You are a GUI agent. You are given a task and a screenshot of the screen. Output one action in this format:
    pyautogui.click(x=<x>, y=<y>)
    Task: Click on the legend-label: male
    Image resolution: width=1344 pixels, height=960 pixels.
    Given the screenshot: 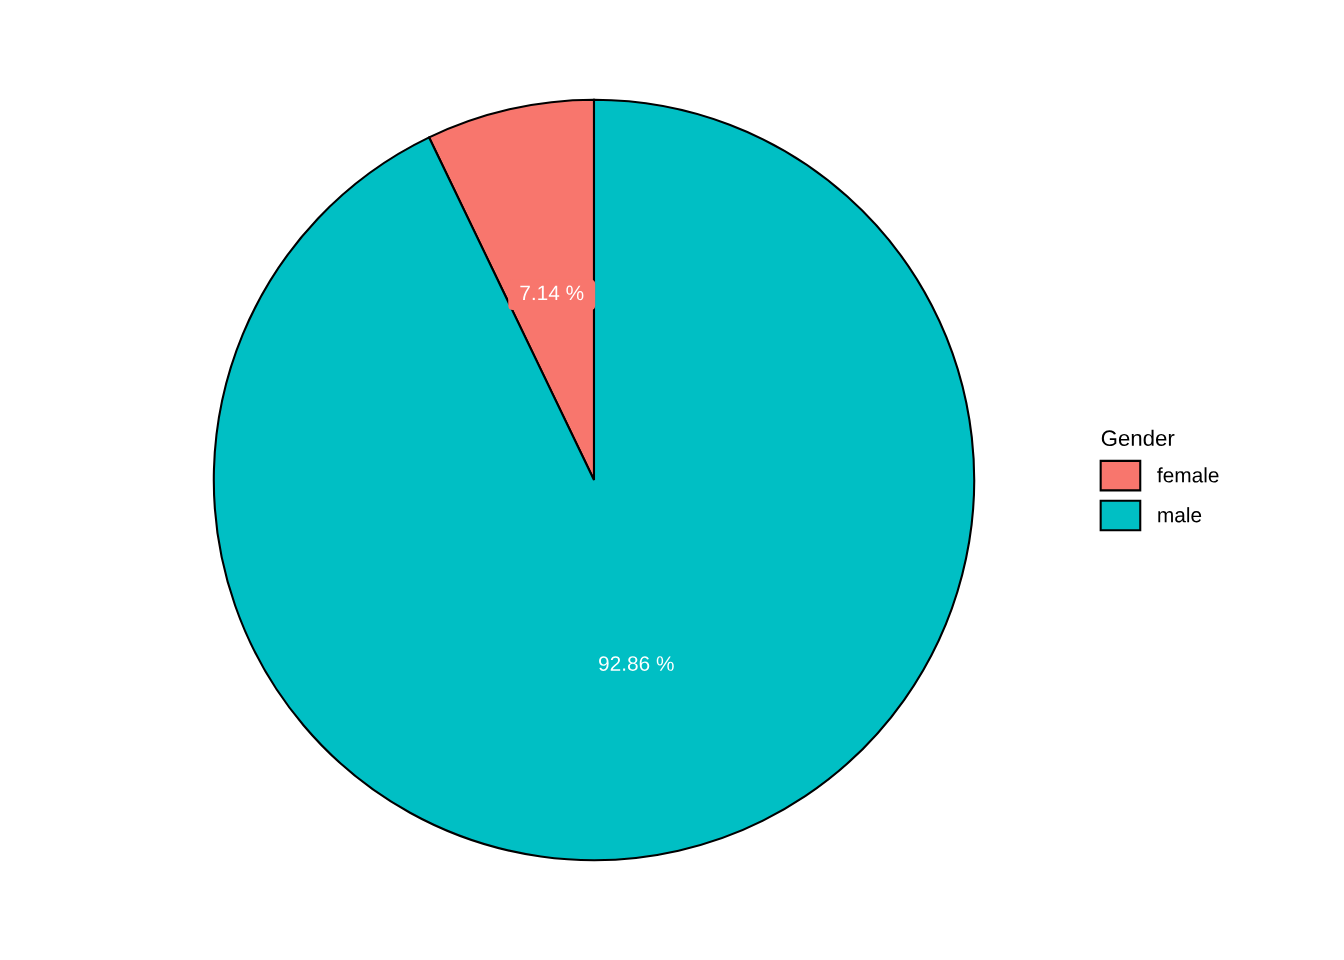 What is the action you would take?
    pyautogui.click(x=1180, y=515)
    